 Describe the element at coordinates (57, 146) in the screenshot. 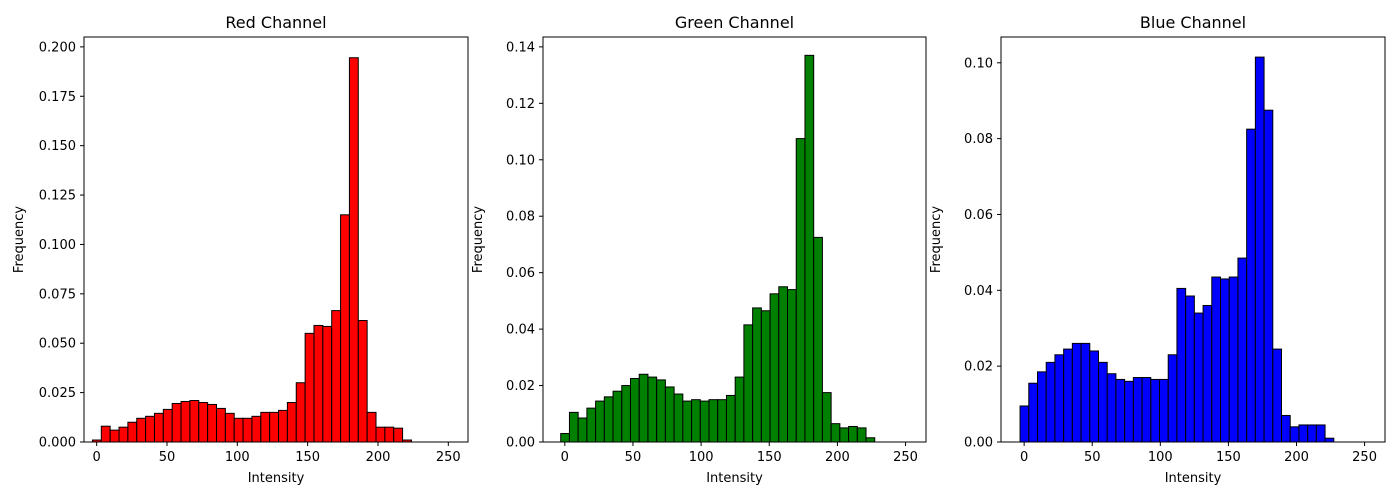

I see `y-tick-label: 0.150` at that location.